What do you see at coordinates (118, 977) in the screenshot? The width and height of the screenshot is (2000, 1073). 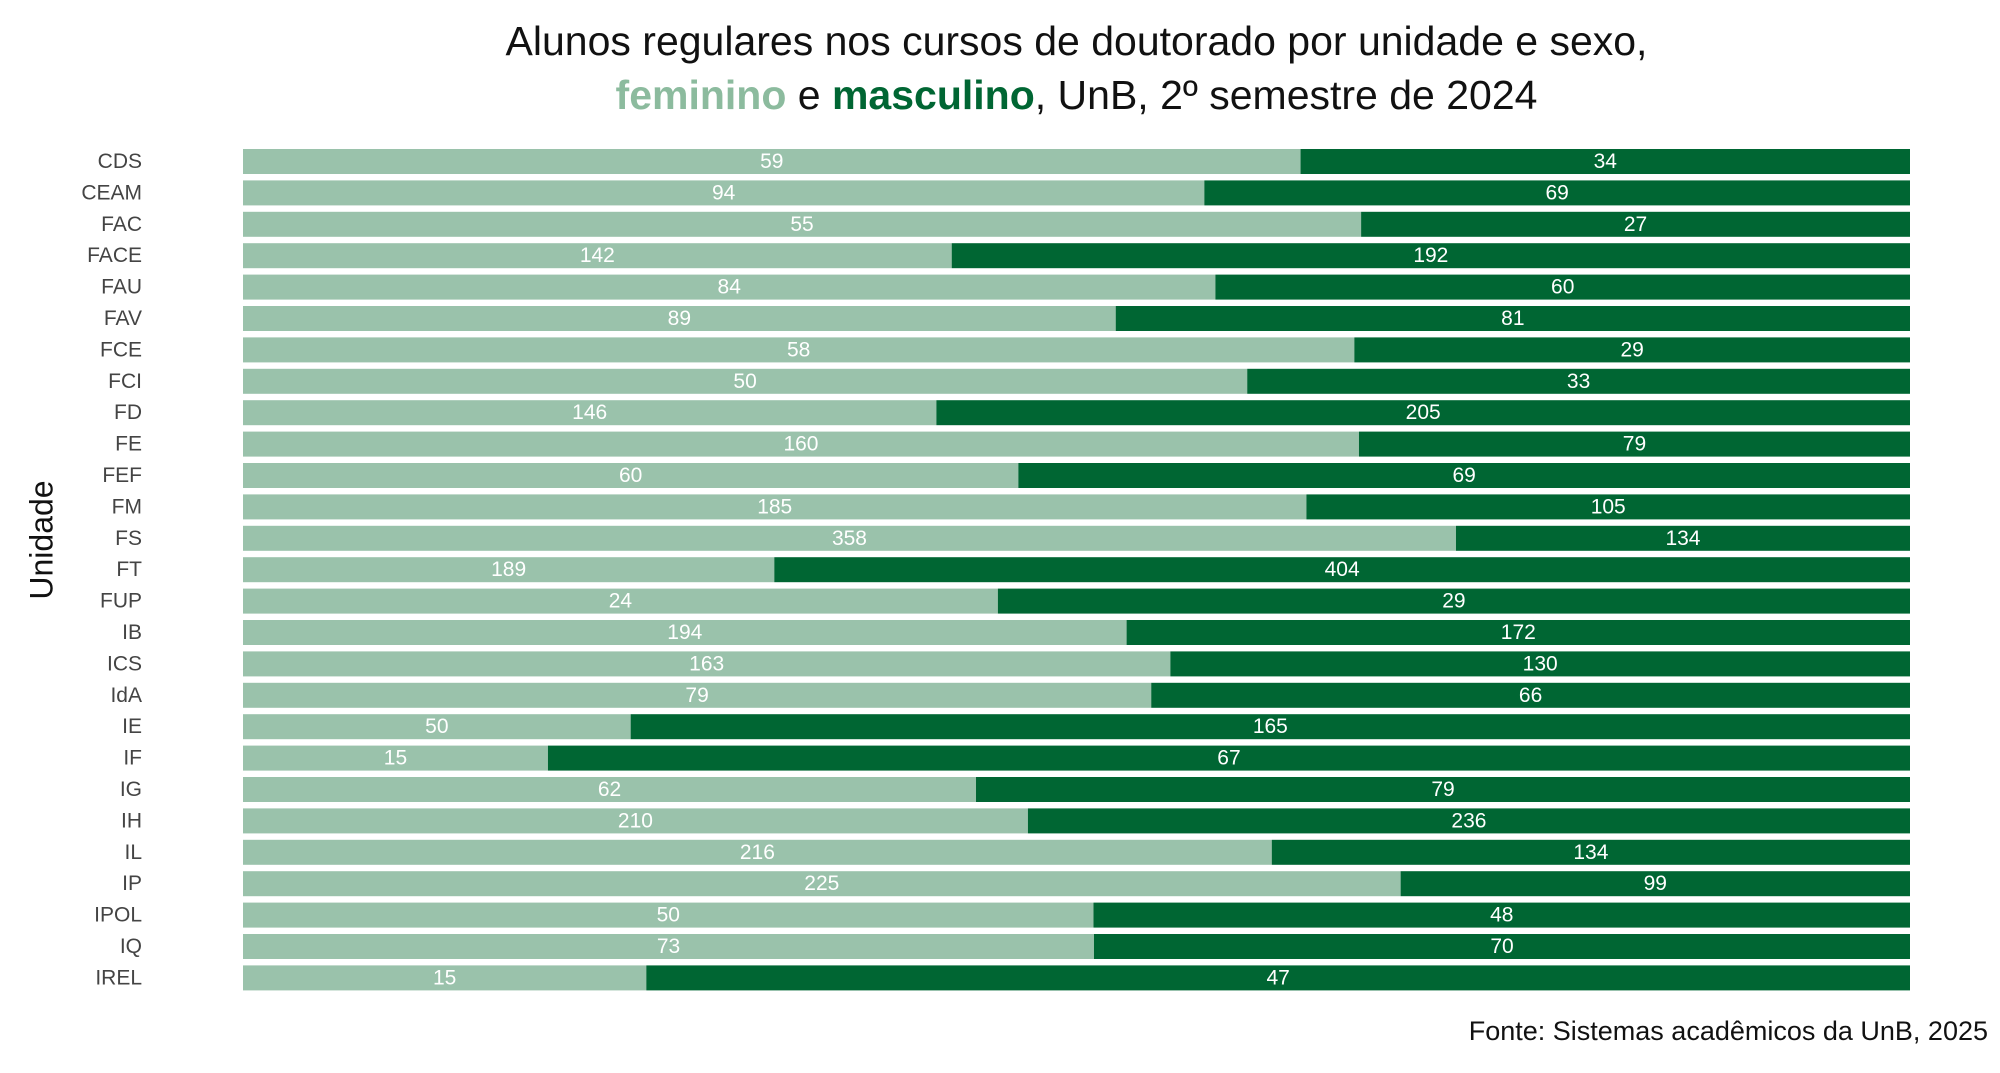 I see `category-label: IREL` at bounding box center [118, 977].